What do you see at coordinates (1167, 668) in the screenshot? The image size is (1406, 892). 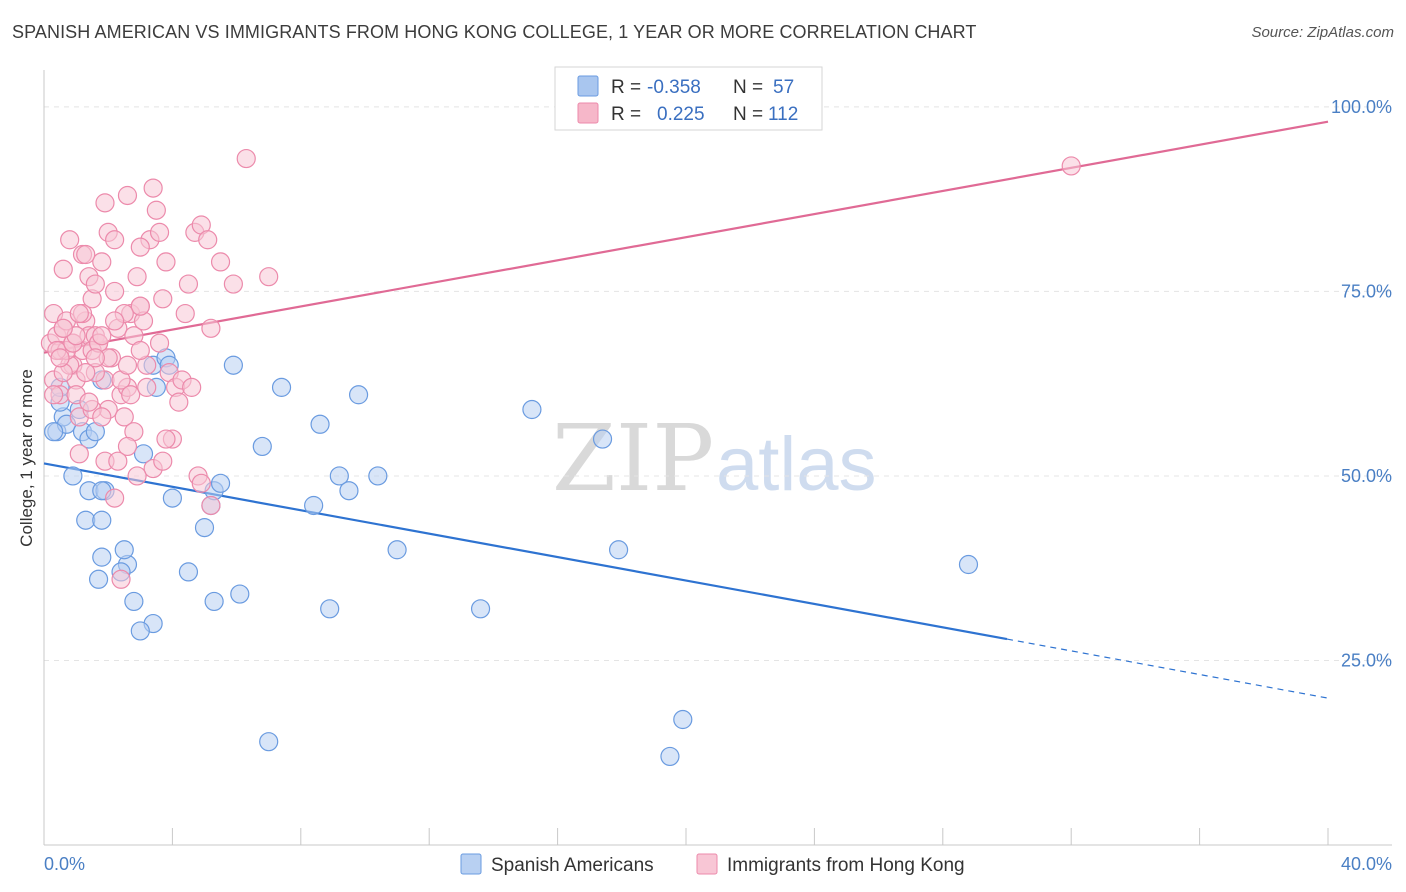 I see `trend-line-spanish-americans-extension` at bounding box center [1167, 668].